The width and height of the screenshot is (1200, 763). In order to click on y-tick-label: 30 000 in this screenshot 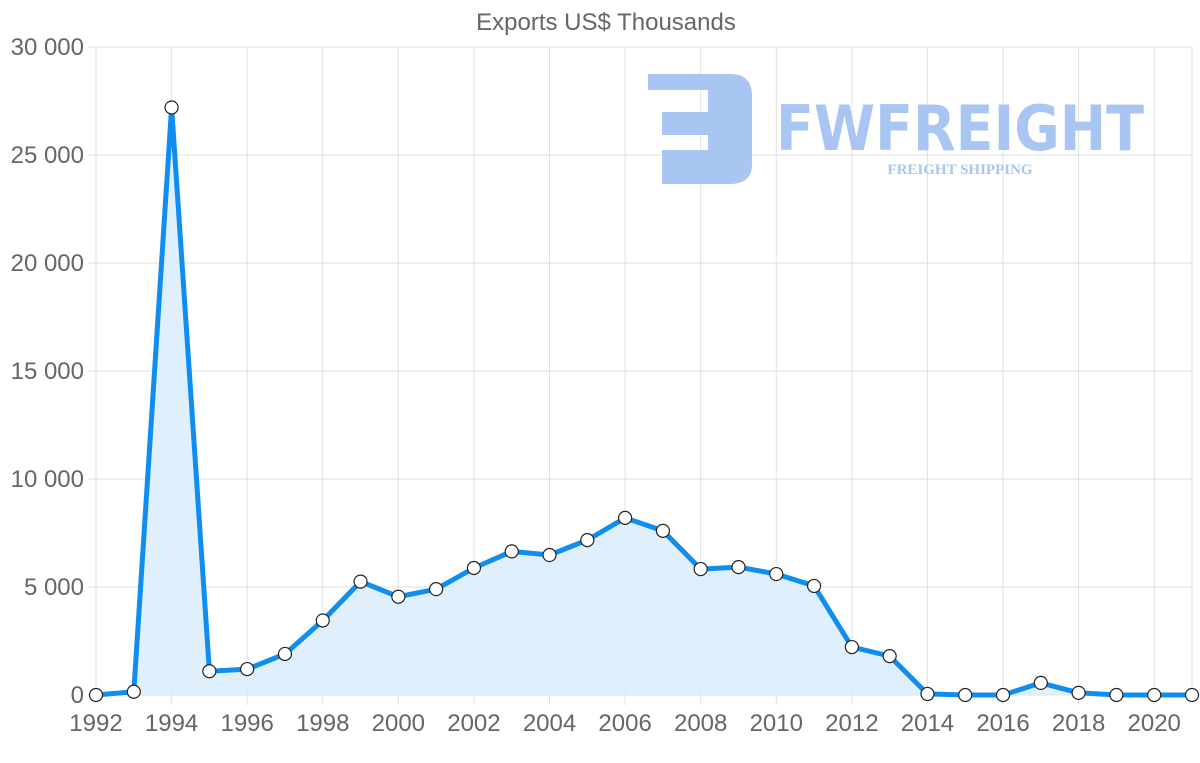, I will do `click(47, 47)`.